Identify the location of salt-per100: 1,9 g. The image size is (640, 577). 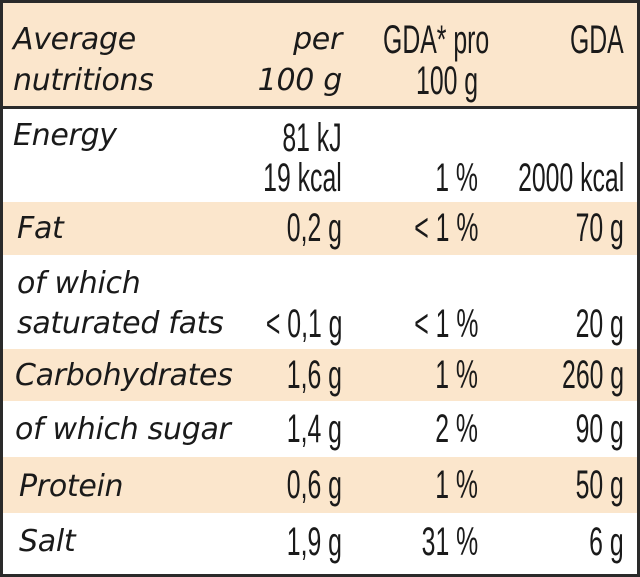
(314, 542).